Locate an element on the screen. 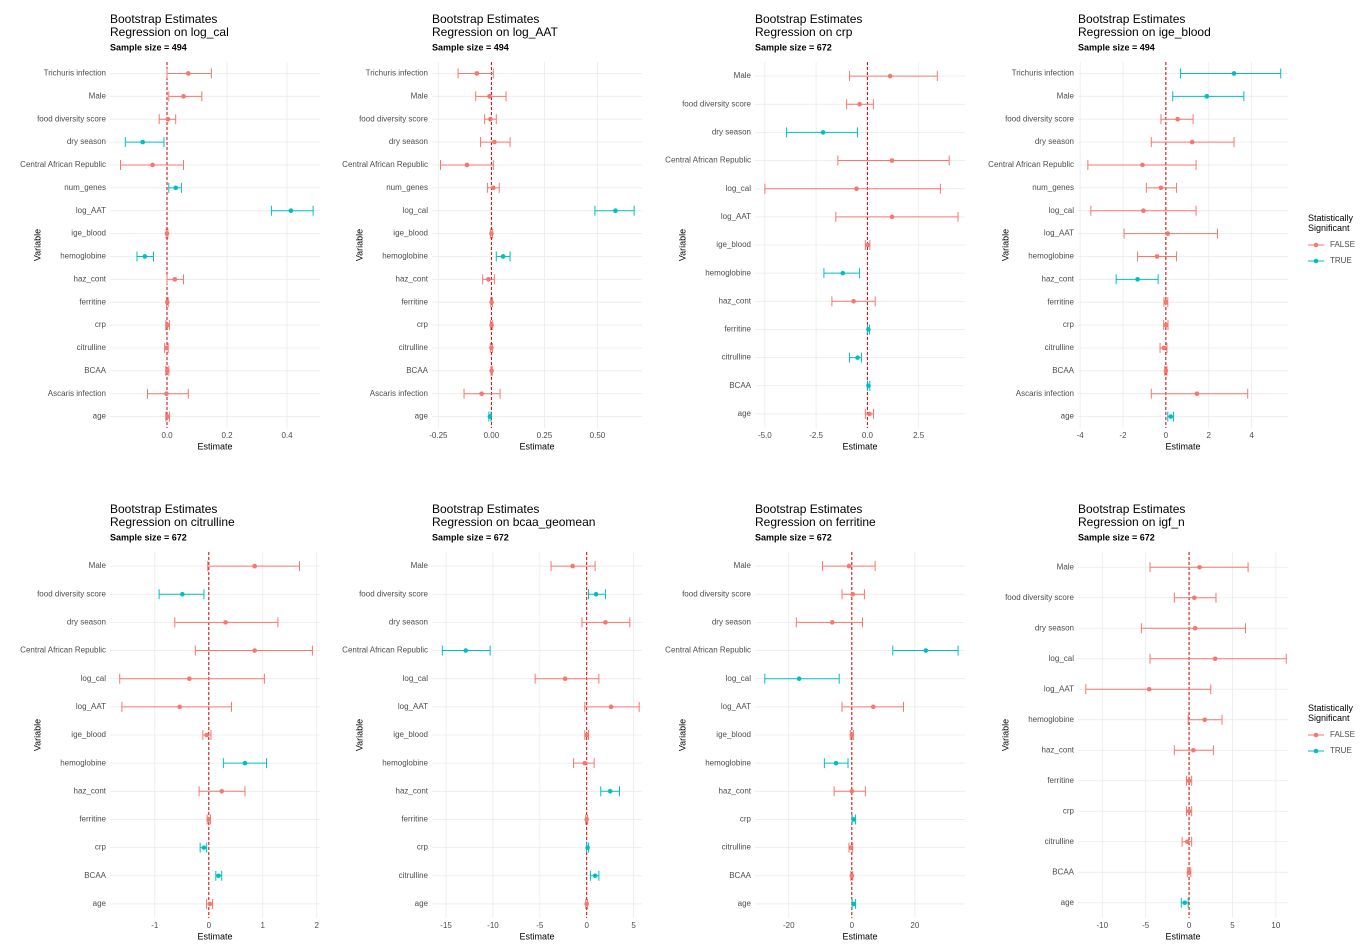 This screenshot has width=1363, height=950. legend-key-point is located at coordinates (1316, 735).